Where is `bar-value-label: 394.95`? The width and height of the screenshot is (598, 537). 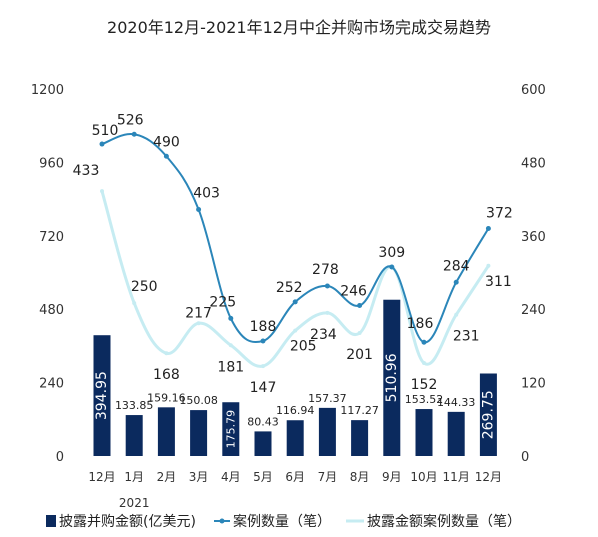 bar-value-label: 394.95 is located at coordinates (102, 395).